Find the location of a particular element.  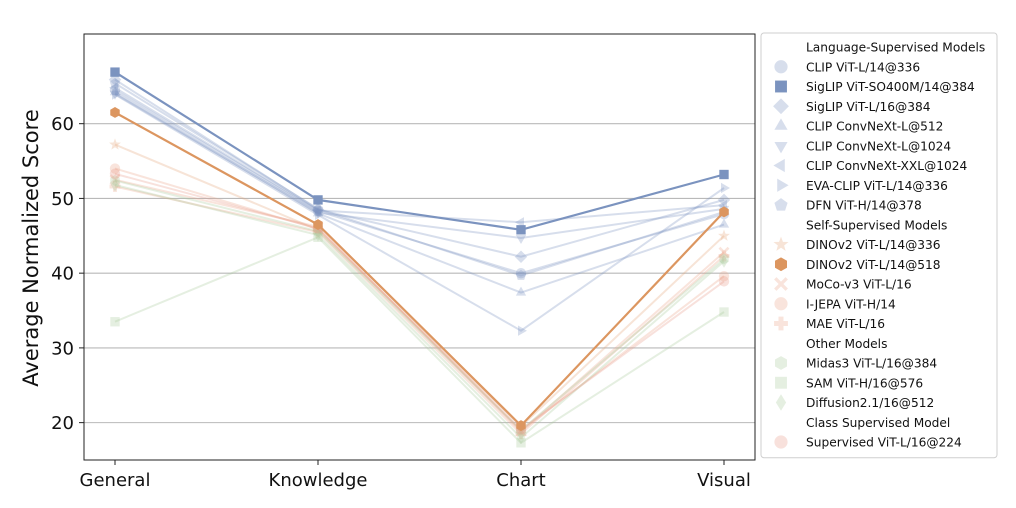

legend-label-i-jepa-vit-h-14: I-JEPA ViT-H/14 is located at coordinates (851, 304).